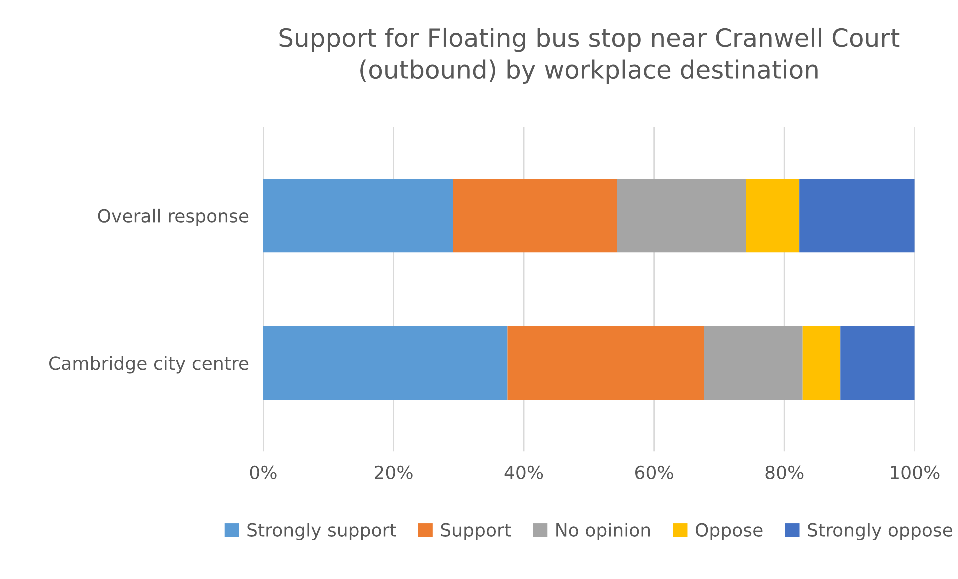 This screenshot has height=579, width=958. I want to click on x-tick-label: 40%, so click(524, 473).